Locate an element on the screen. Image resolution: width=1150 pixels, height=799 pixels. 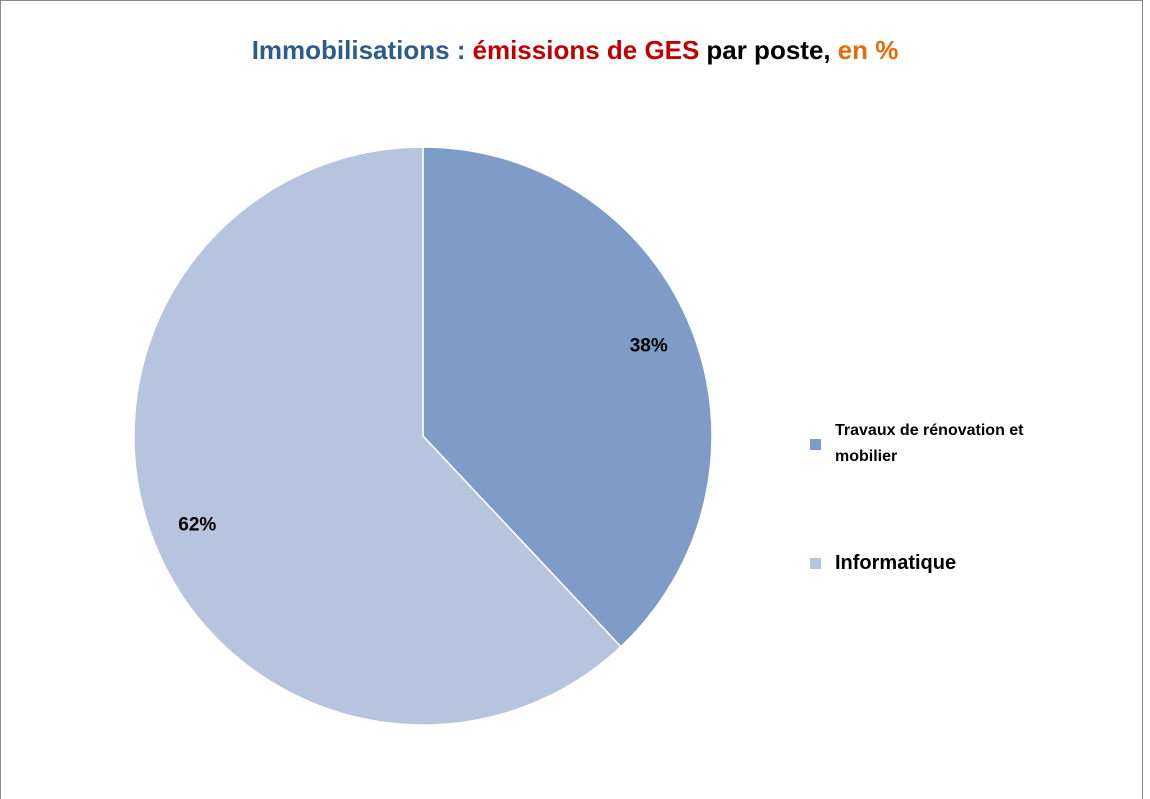
title-part: en % is located at coordinates (868, 50).